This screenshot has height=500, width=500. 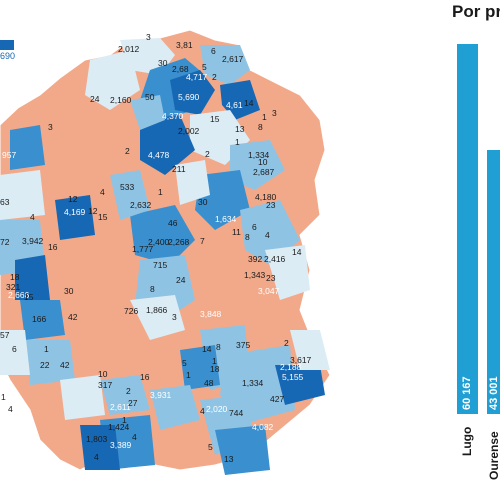 I want to click on municipality-value-label: 3,942, so click(x=33, y=241).